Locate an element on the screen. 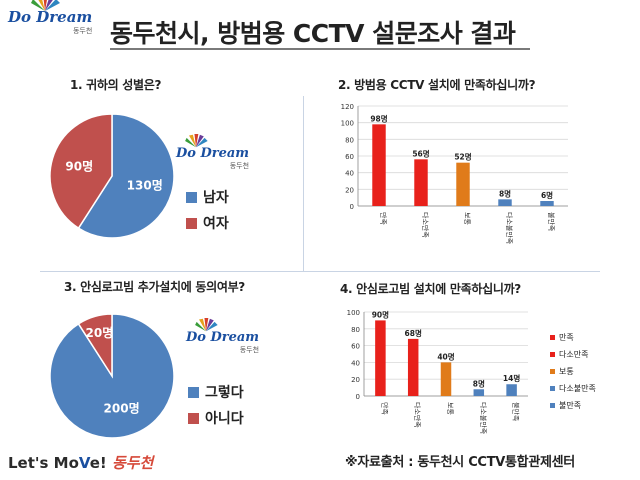 This screenshot has width=640, height=480. chart3-logo: Do Dream 동두천 is located at coordinates (223, 336).